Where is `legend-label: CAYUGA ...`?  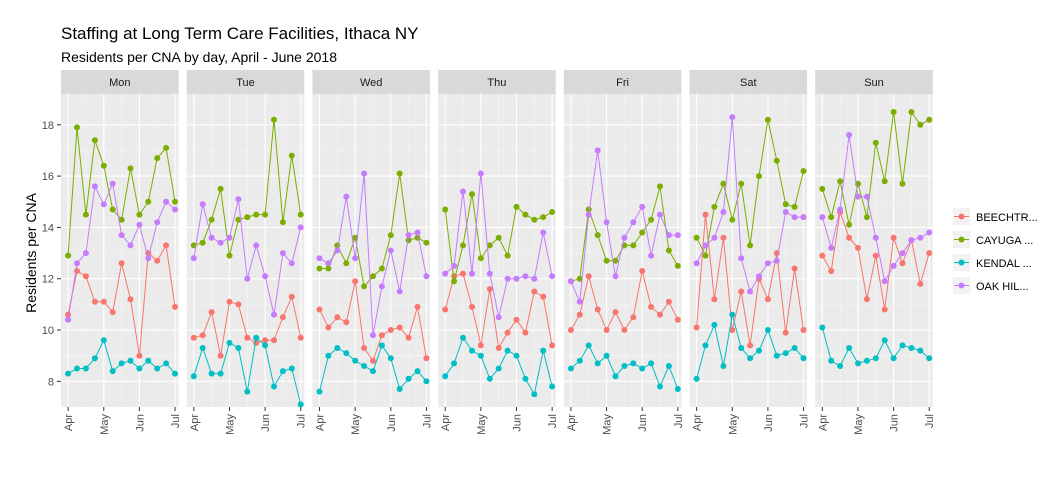
legend-label: CAYUGA ... is located at coordinates (1004, 241).